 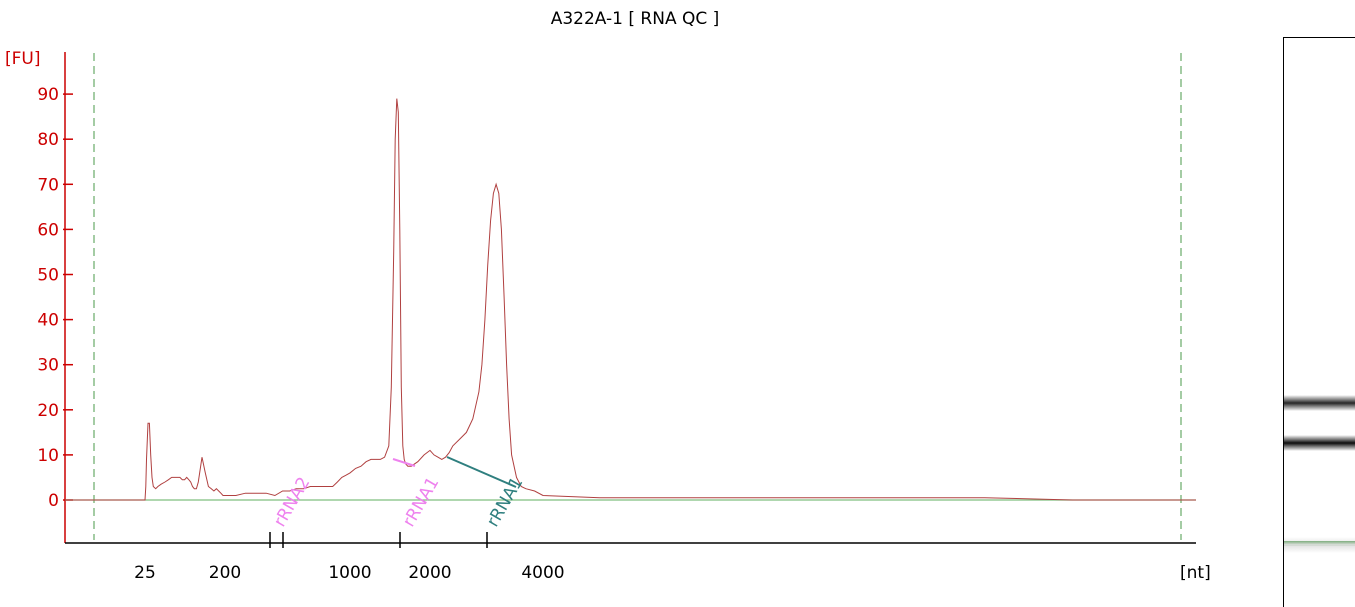 What do you see at coordinates (53, 501) in the screenshot?
I see `y-tick-label: 0` at bounding box center [53, 501].